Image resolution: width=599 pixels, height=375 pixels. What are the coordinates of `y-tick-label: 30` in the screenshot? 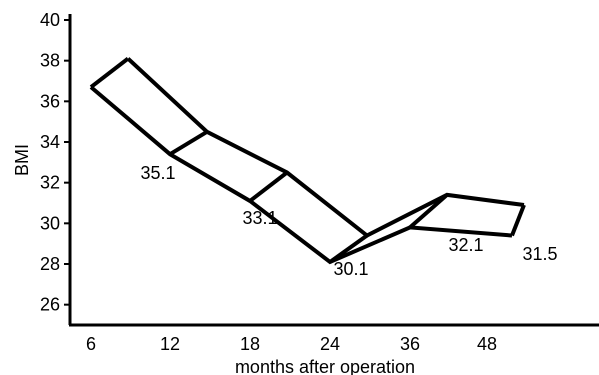 It's located at (50, 223).